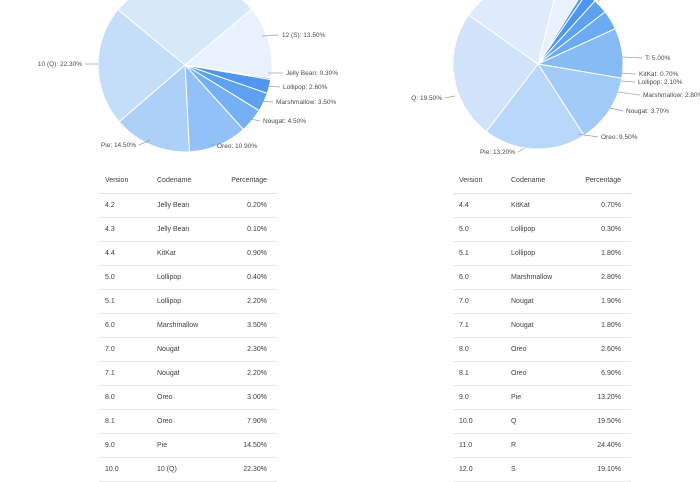 Image resolution: width=700 pixels, height=482 pixels. Describe the element at coordinates (252, 277) in the screenshot. I see `percentage-cell: 0.40%` at that location.